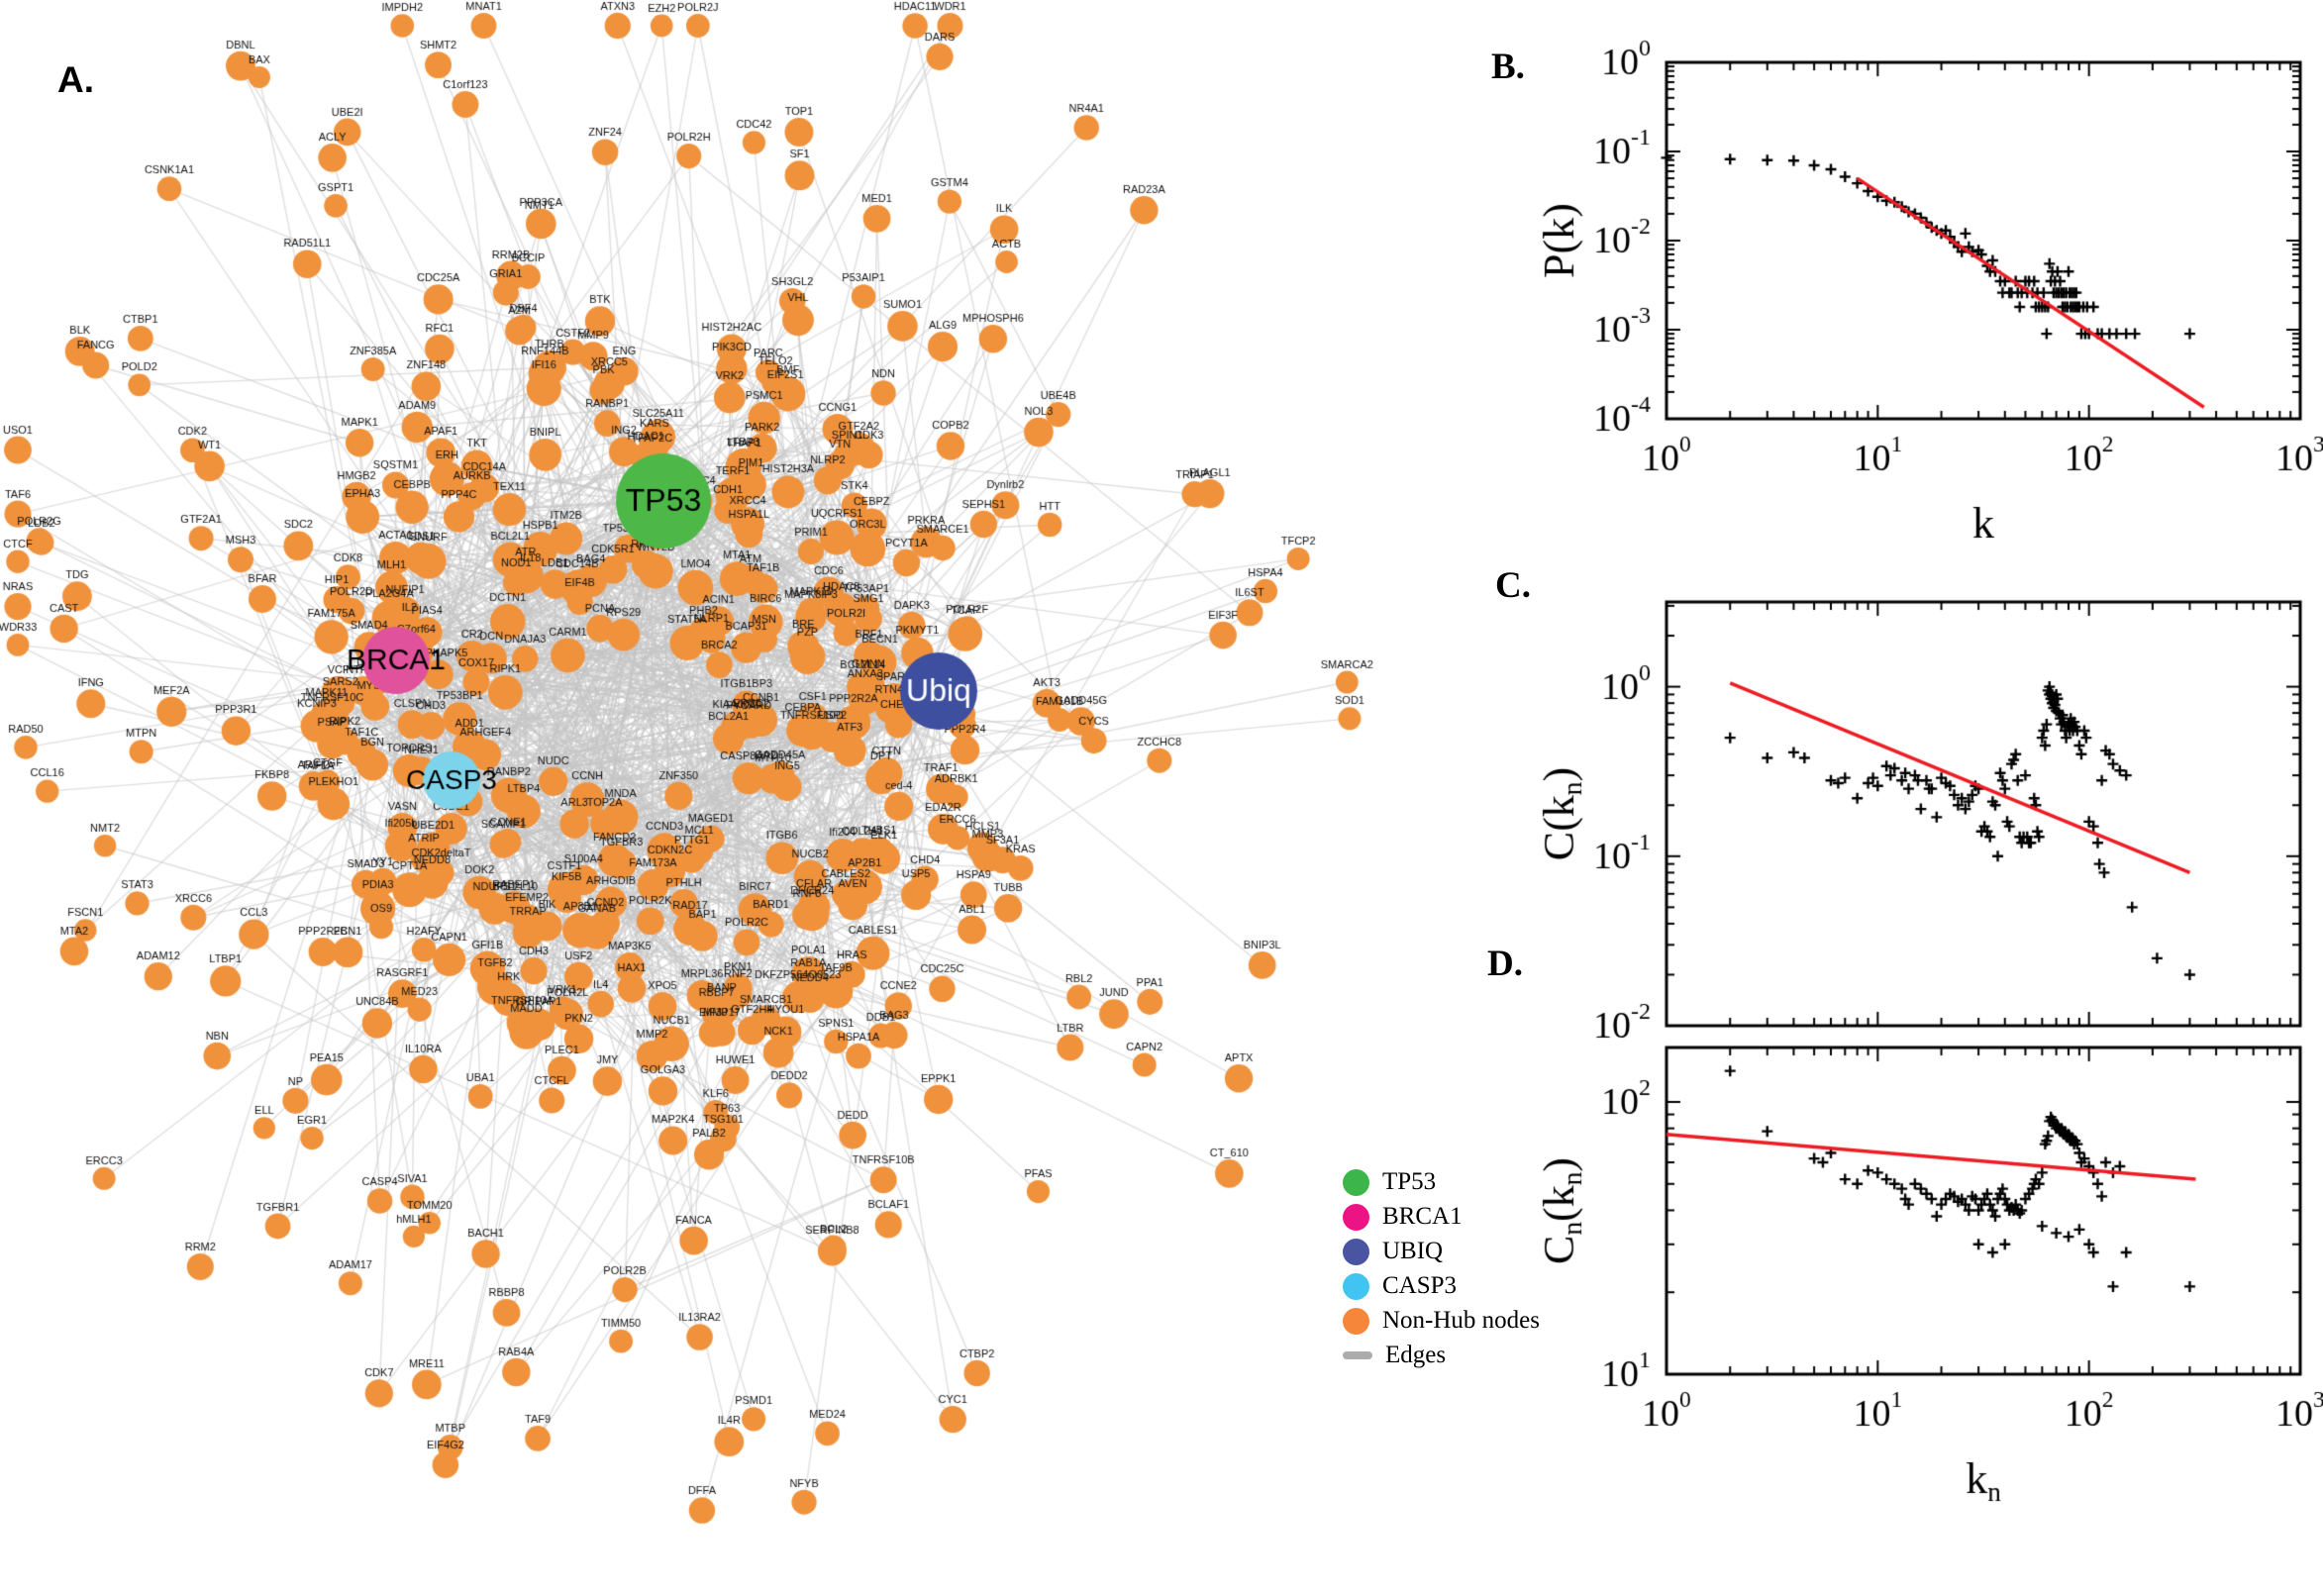 This screenshot has height=1596, width=2323. I want to click on legend-item-non-hub-nodes: Non-Hub nodes, so click(1441, 1321).